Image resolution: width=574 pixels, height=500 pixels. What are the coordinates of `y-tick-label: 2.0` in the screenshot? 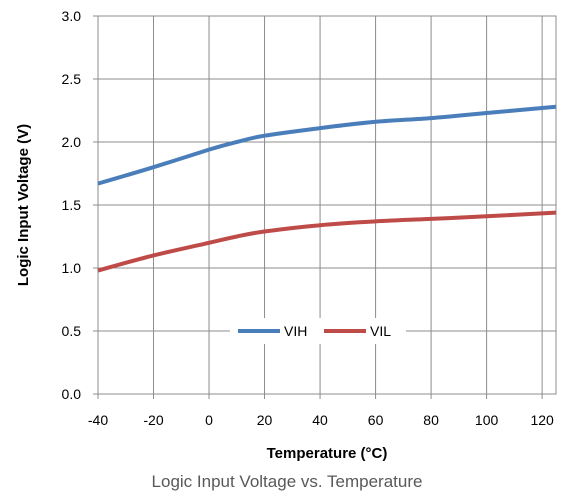 It's located at (72, 142).